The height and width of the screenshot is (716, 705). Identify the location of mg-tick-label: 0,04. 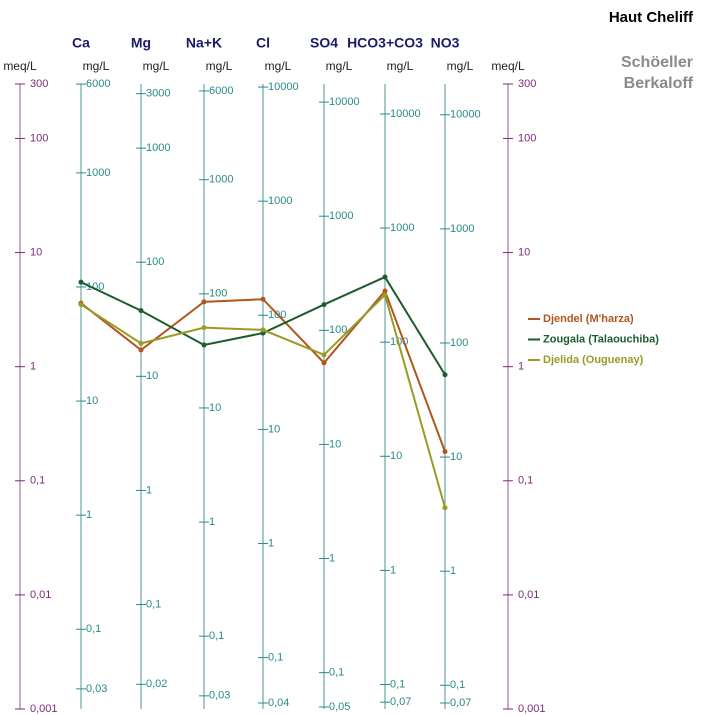
(278, 703).